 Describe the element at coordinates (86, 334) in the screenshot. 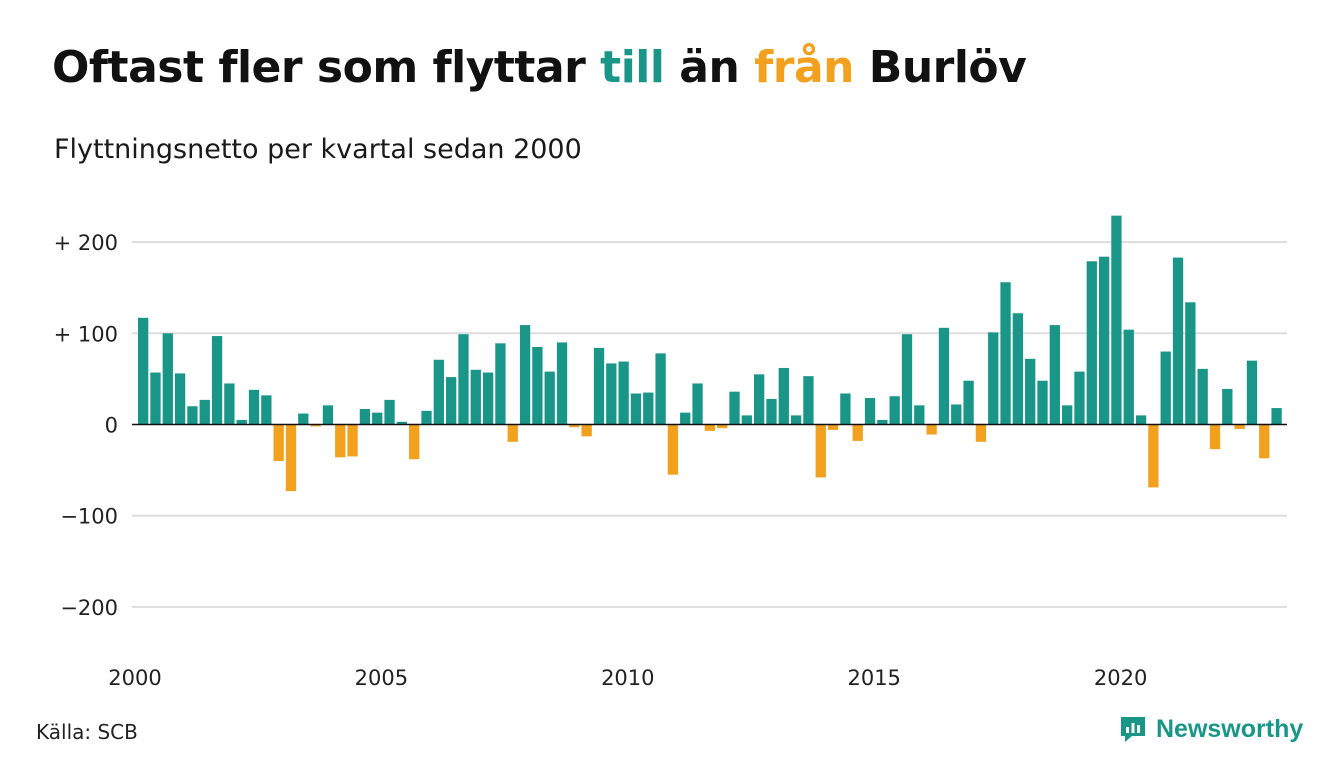

I see `y-tick-label: + 100` at that location.